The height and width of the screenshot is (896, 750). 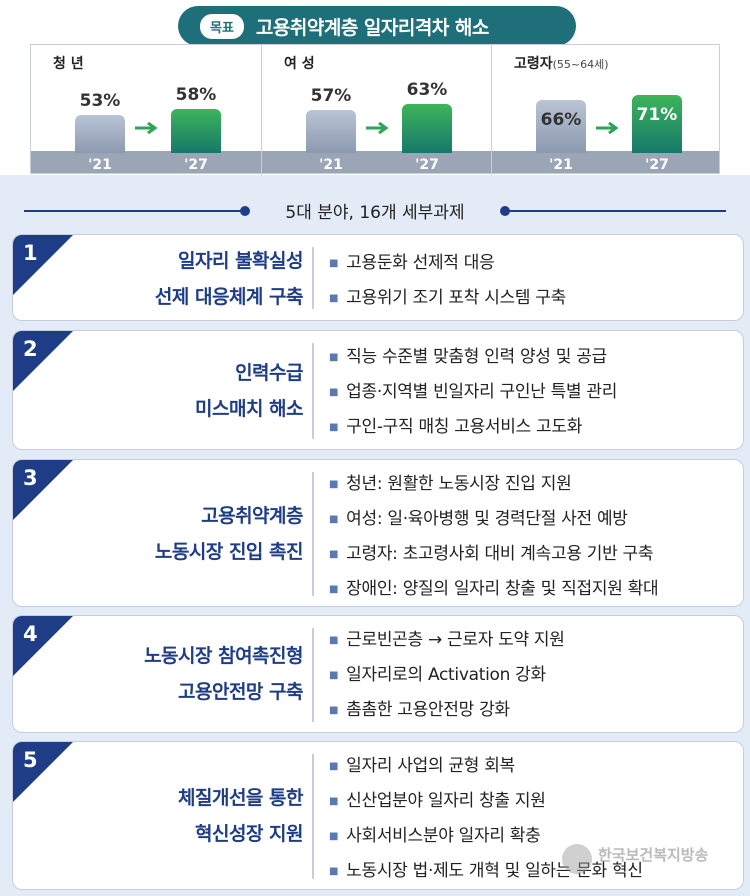 I want to click on card-title: 인력수급 미스매치 해소, so click(x=249, y=391).